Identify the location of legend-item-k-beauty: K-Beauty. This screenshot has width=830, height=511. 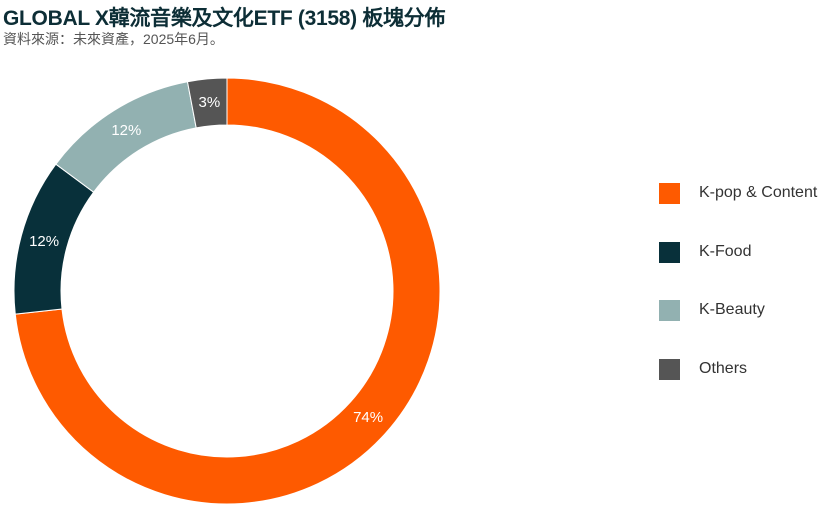
(744, 311).